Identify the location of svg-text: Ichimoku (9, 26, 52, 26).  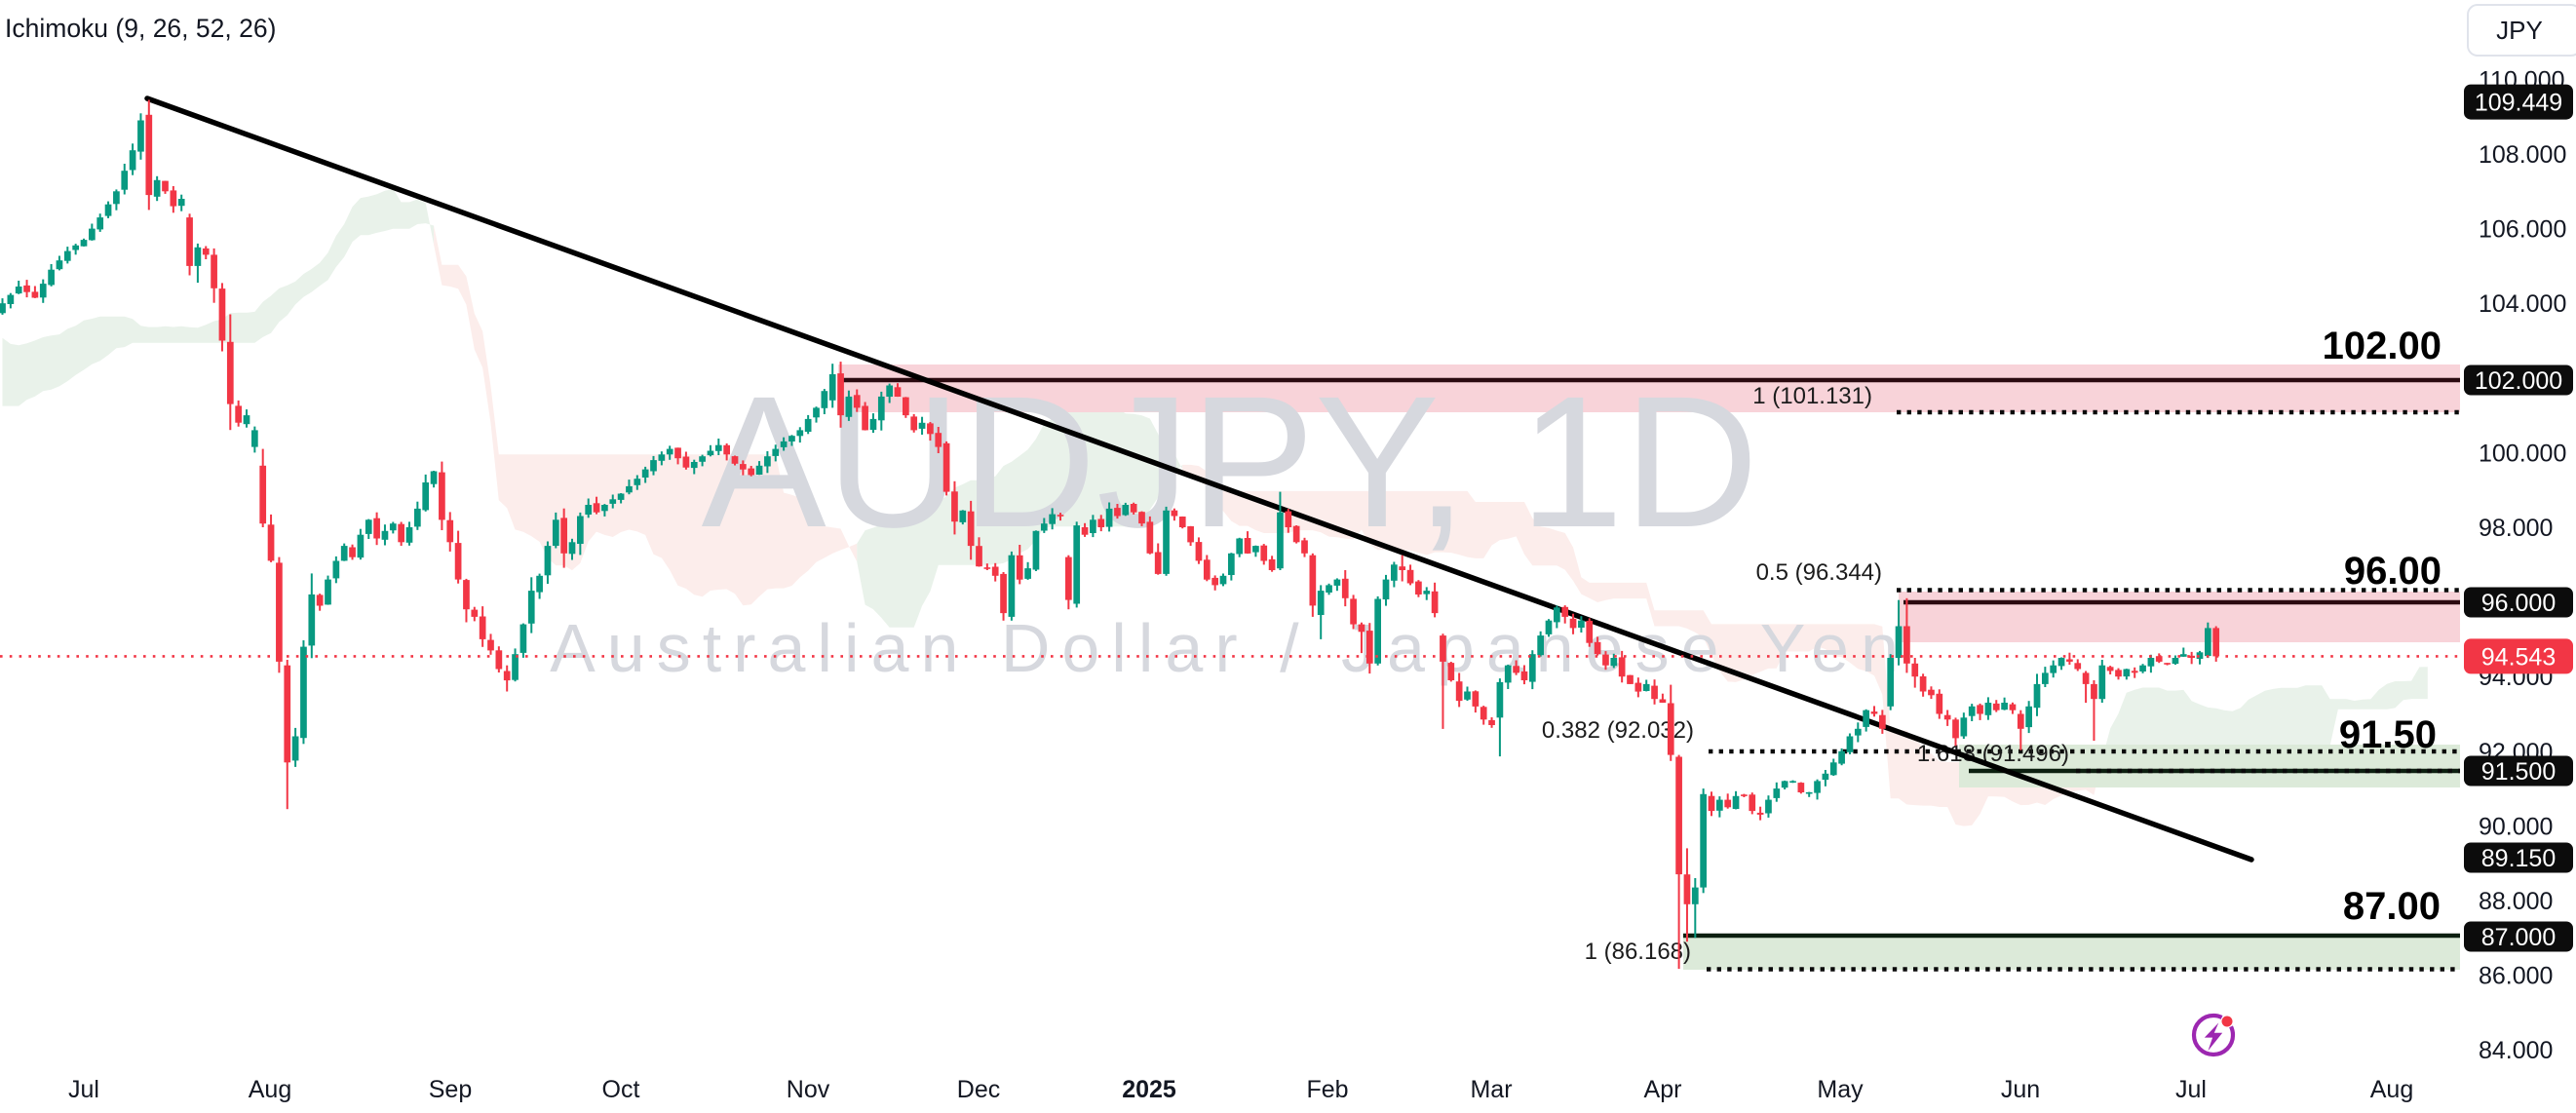
(140, 28).